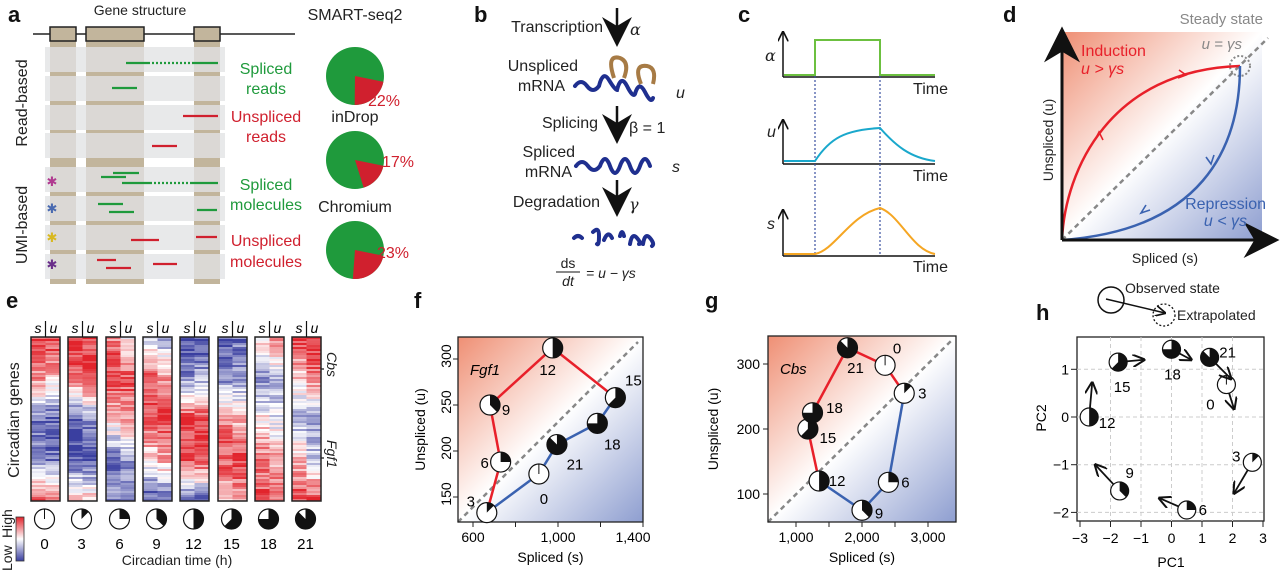 The width and height of the screenshot is (1280, 571). Describe the element at coordinates (897, 348) in the screenshot. I see `time-point-label: 0` at that location.